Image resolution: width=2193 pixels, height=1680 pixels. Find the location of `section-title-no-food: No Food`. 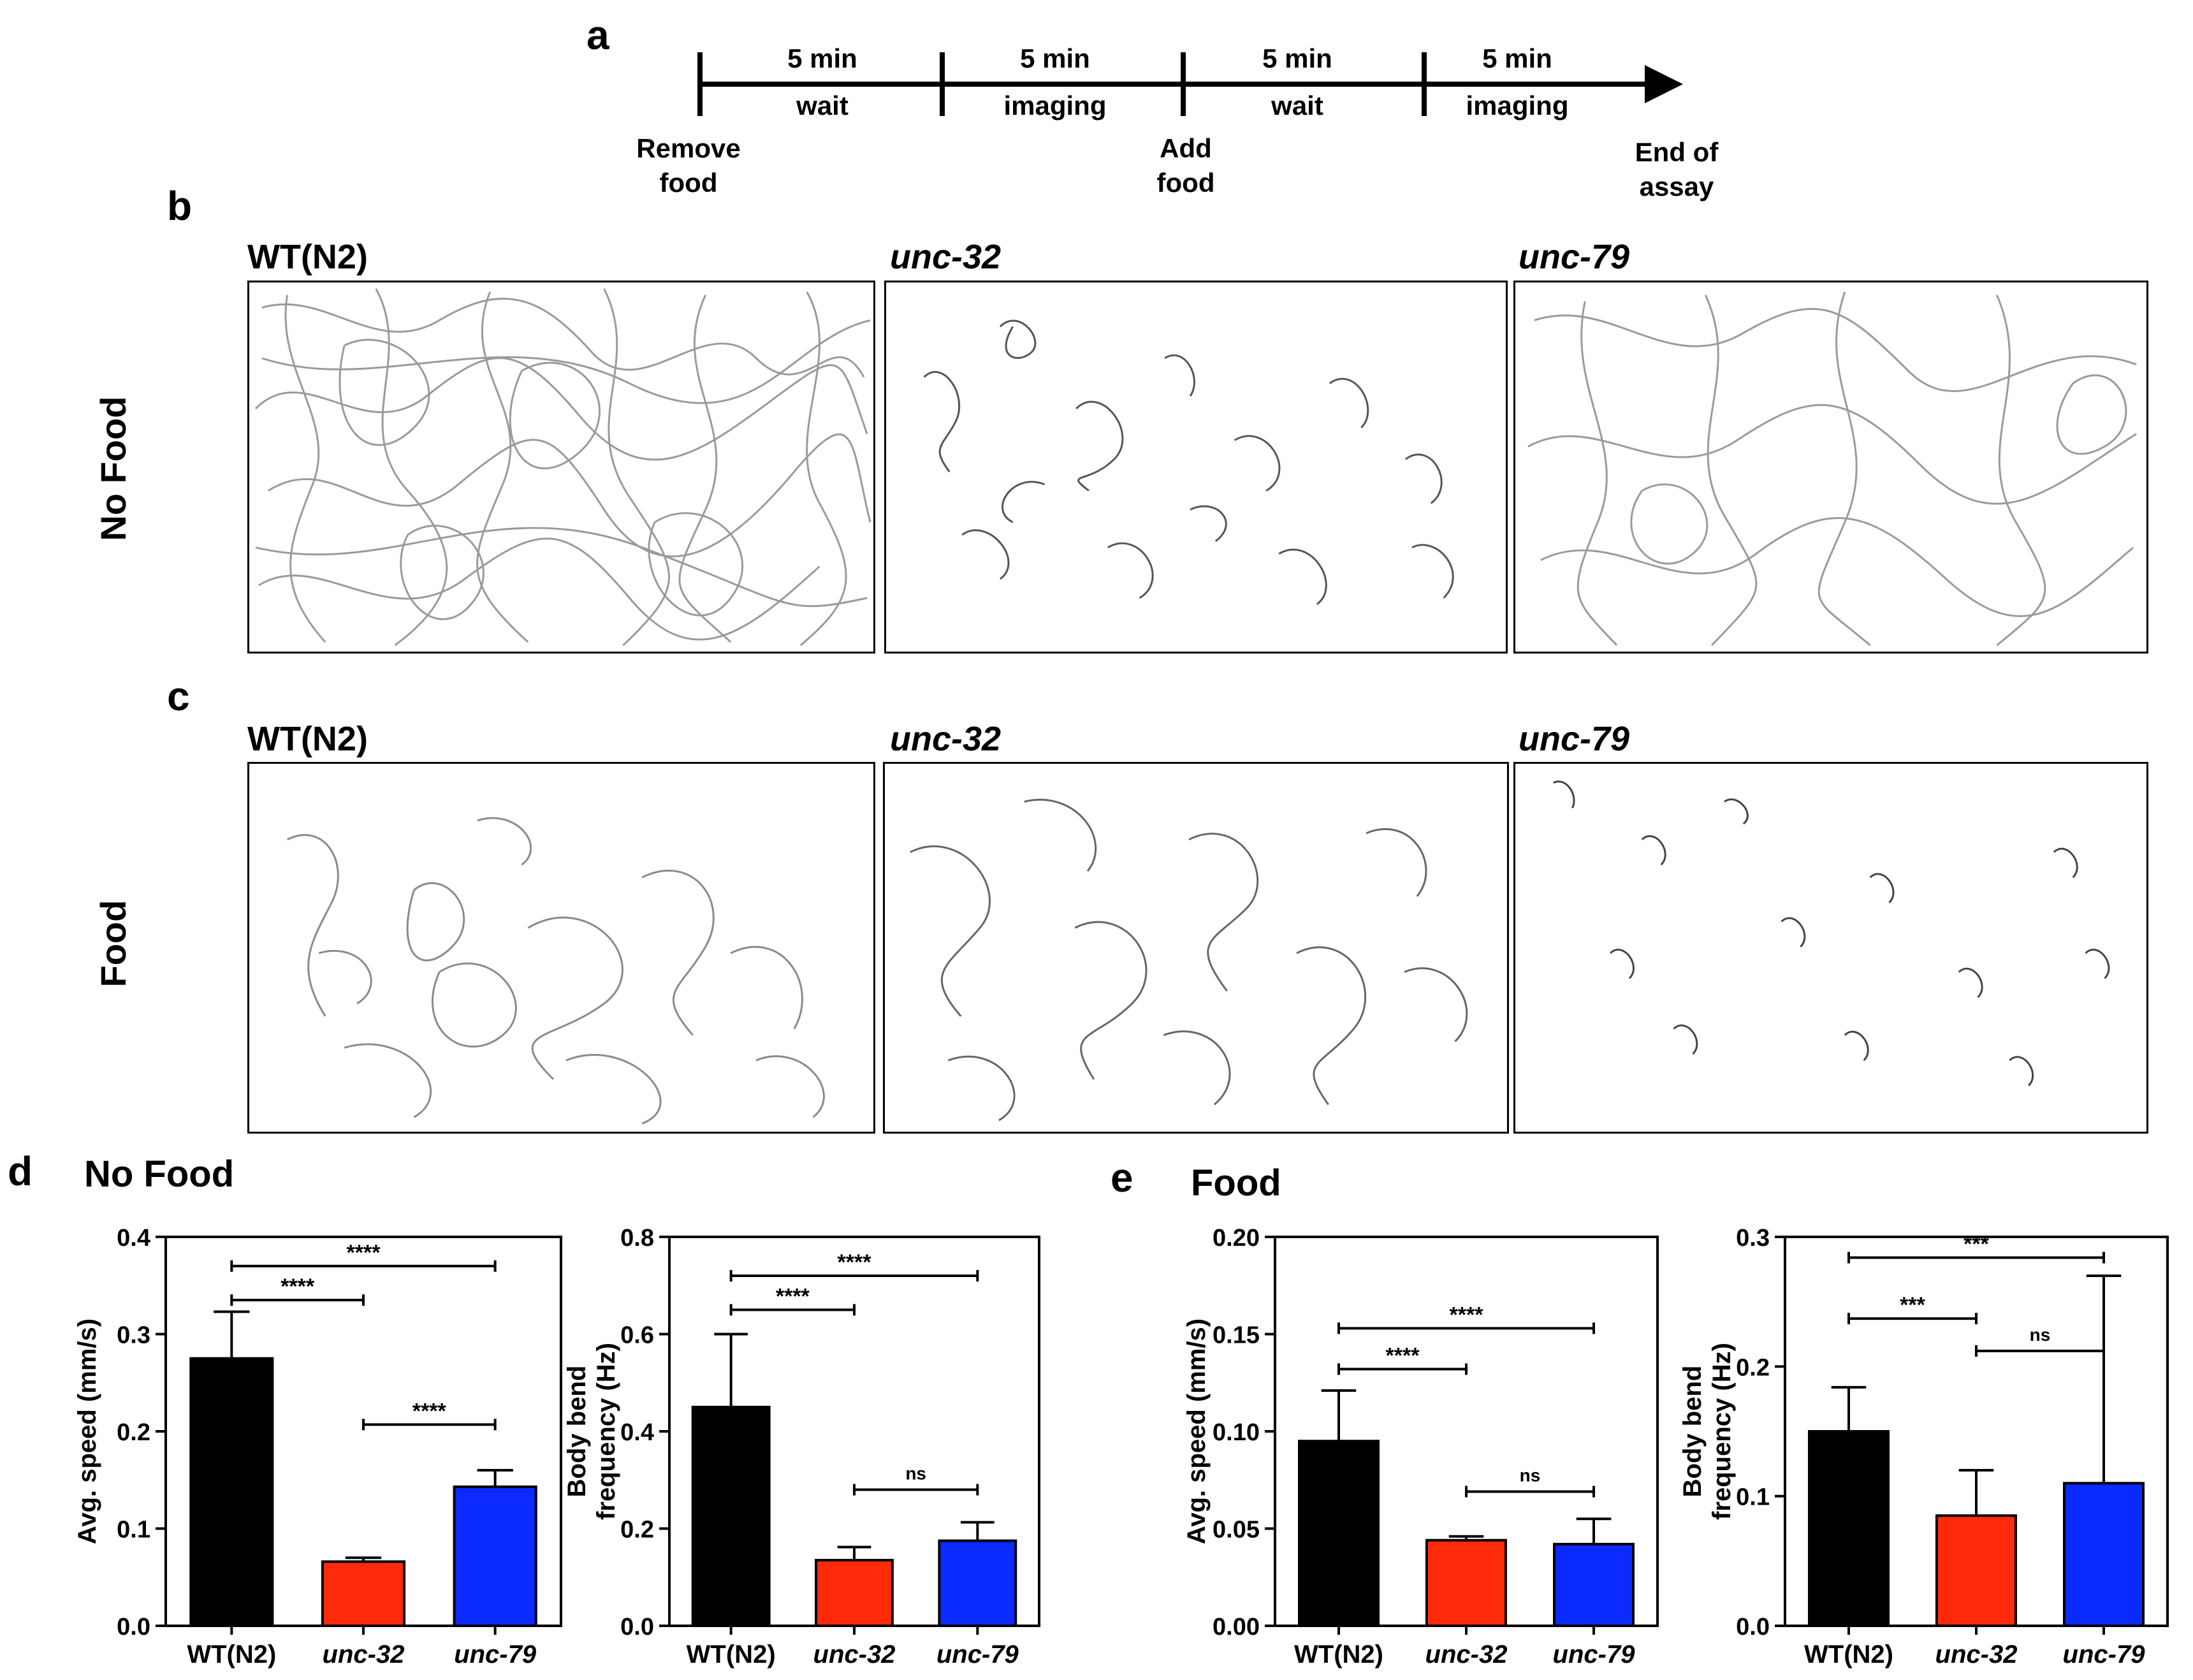

section-title-no-food: No Food is located at coordinates (159, 1174).